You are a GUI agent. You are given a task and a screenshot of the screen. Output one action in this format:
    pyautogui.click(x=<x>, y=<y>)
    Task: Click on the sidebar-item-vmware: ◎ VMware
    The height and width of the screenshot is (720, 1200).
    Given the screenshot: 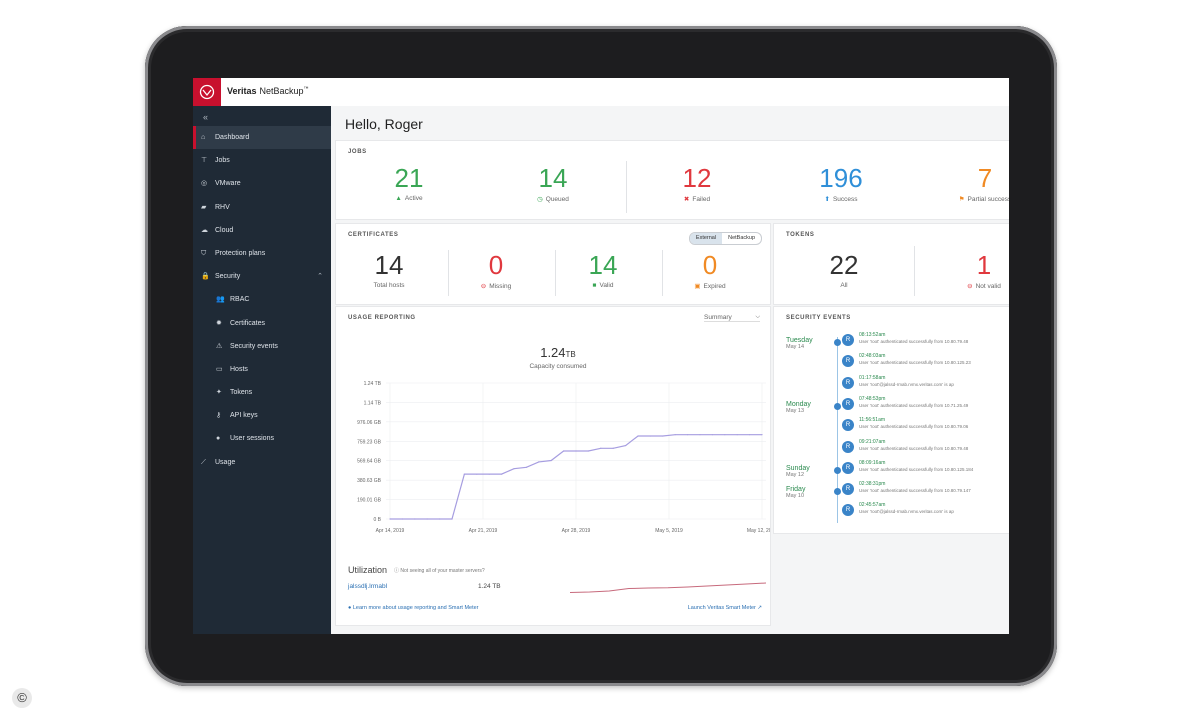 What is the action you would take?
    pyautogui.click(x=262, y=183)
    